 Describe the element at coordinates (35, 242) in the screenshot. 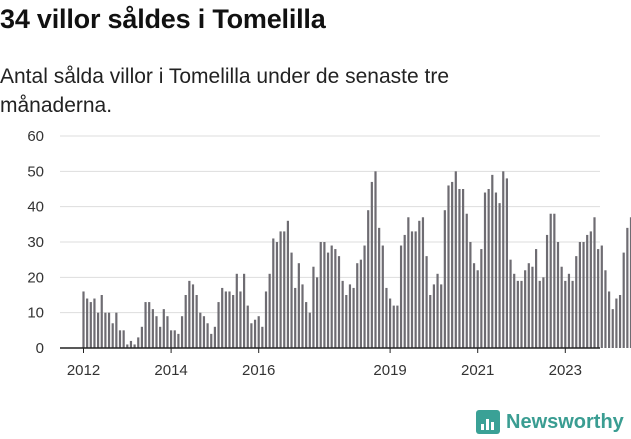

I see `y-tick-label: 30` at that location.